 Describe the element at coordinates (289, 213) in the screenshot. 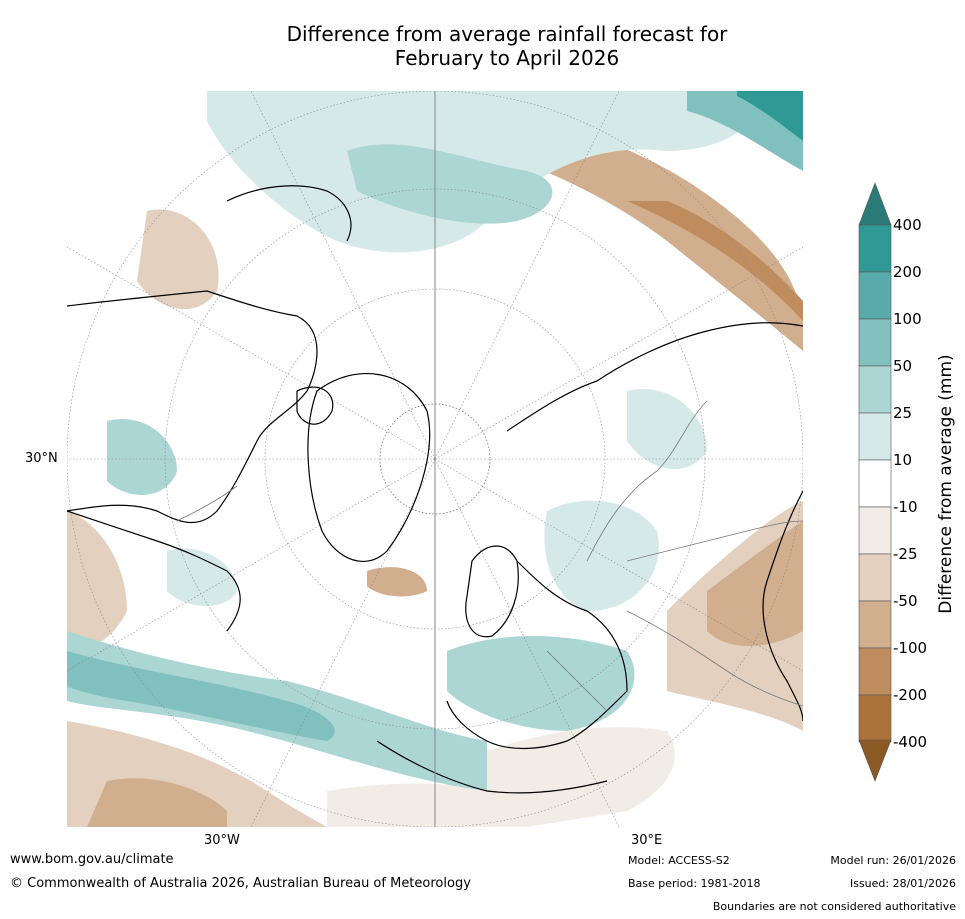

I see `coast-alaska` at that location.